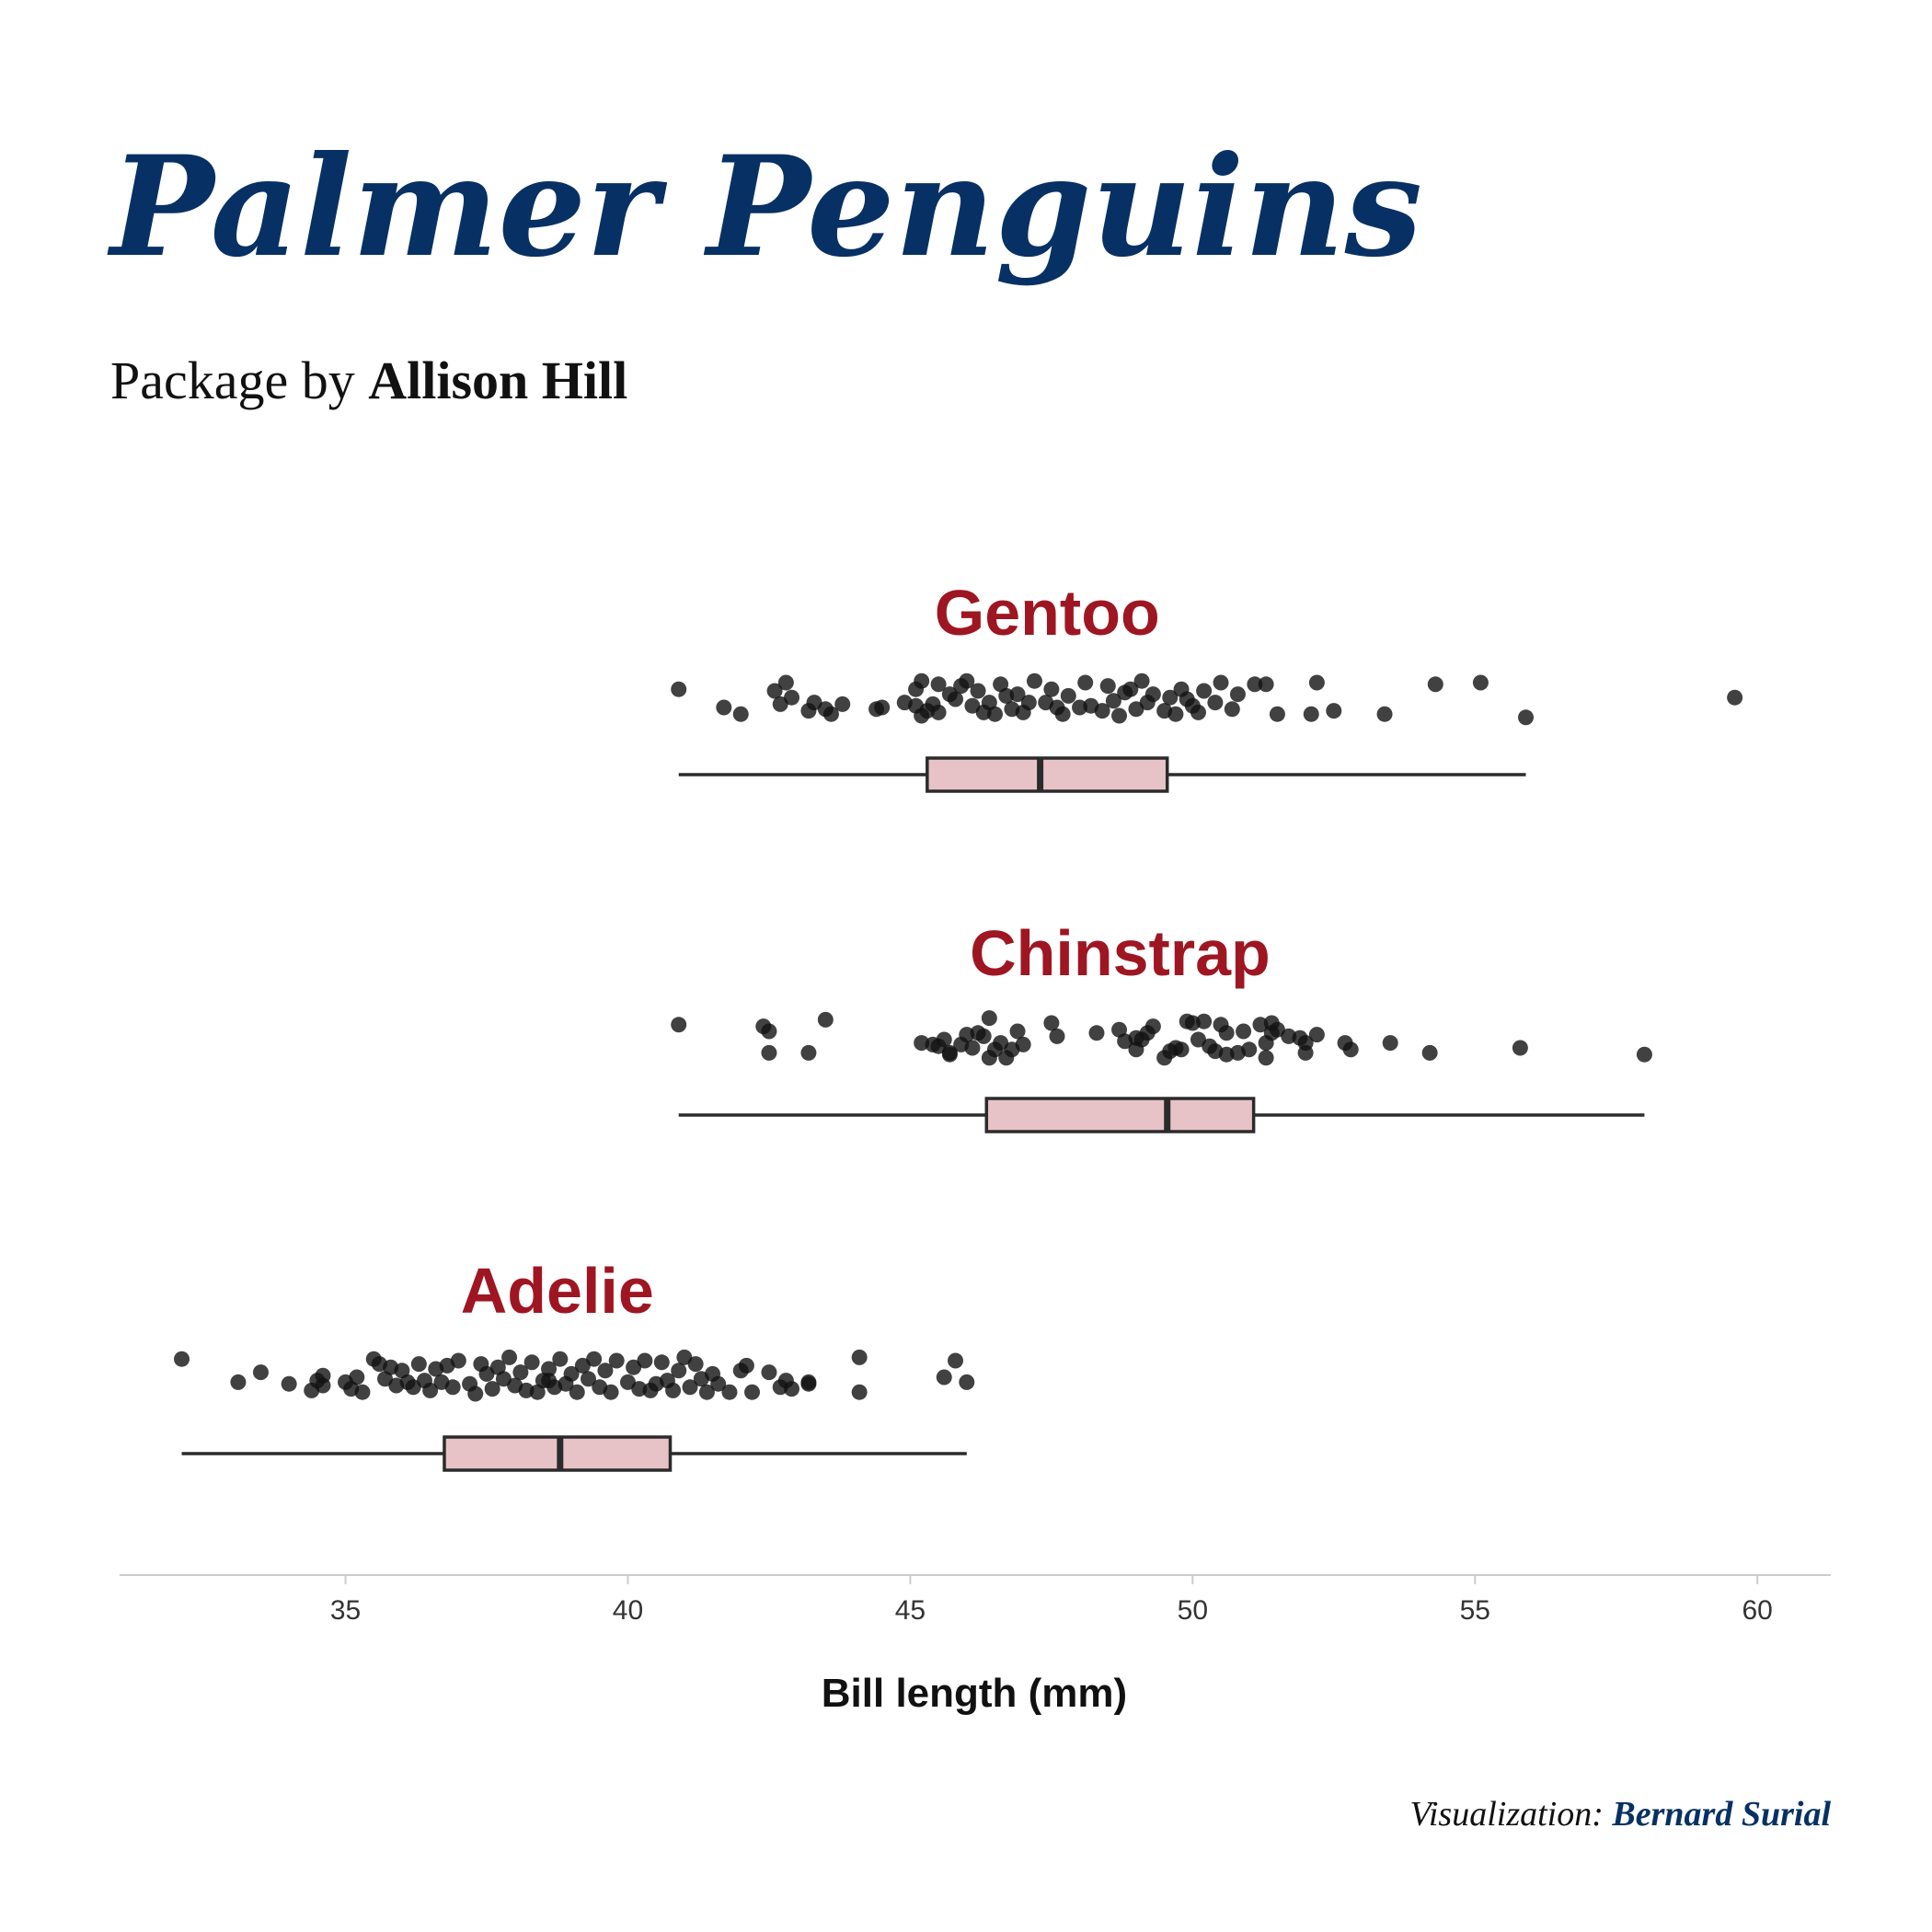 The image size is (1932, 1932). I want to click on chart-subtitle: Package by Allison Hill, so click(368, 381).